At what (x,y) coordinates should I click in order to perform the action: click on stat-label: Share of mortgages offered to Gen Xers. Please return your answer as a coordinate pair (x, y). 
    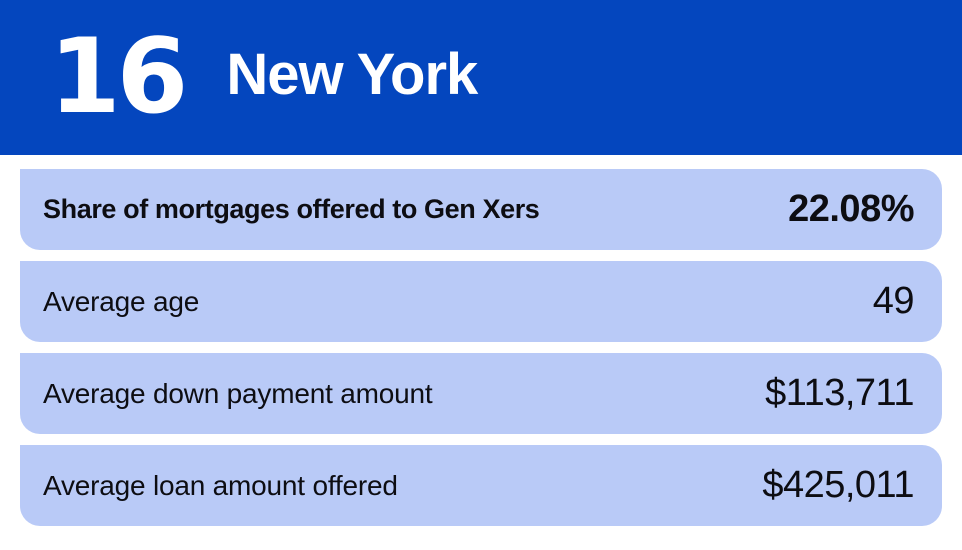
    Looking at the image, I should click on (291, 209).